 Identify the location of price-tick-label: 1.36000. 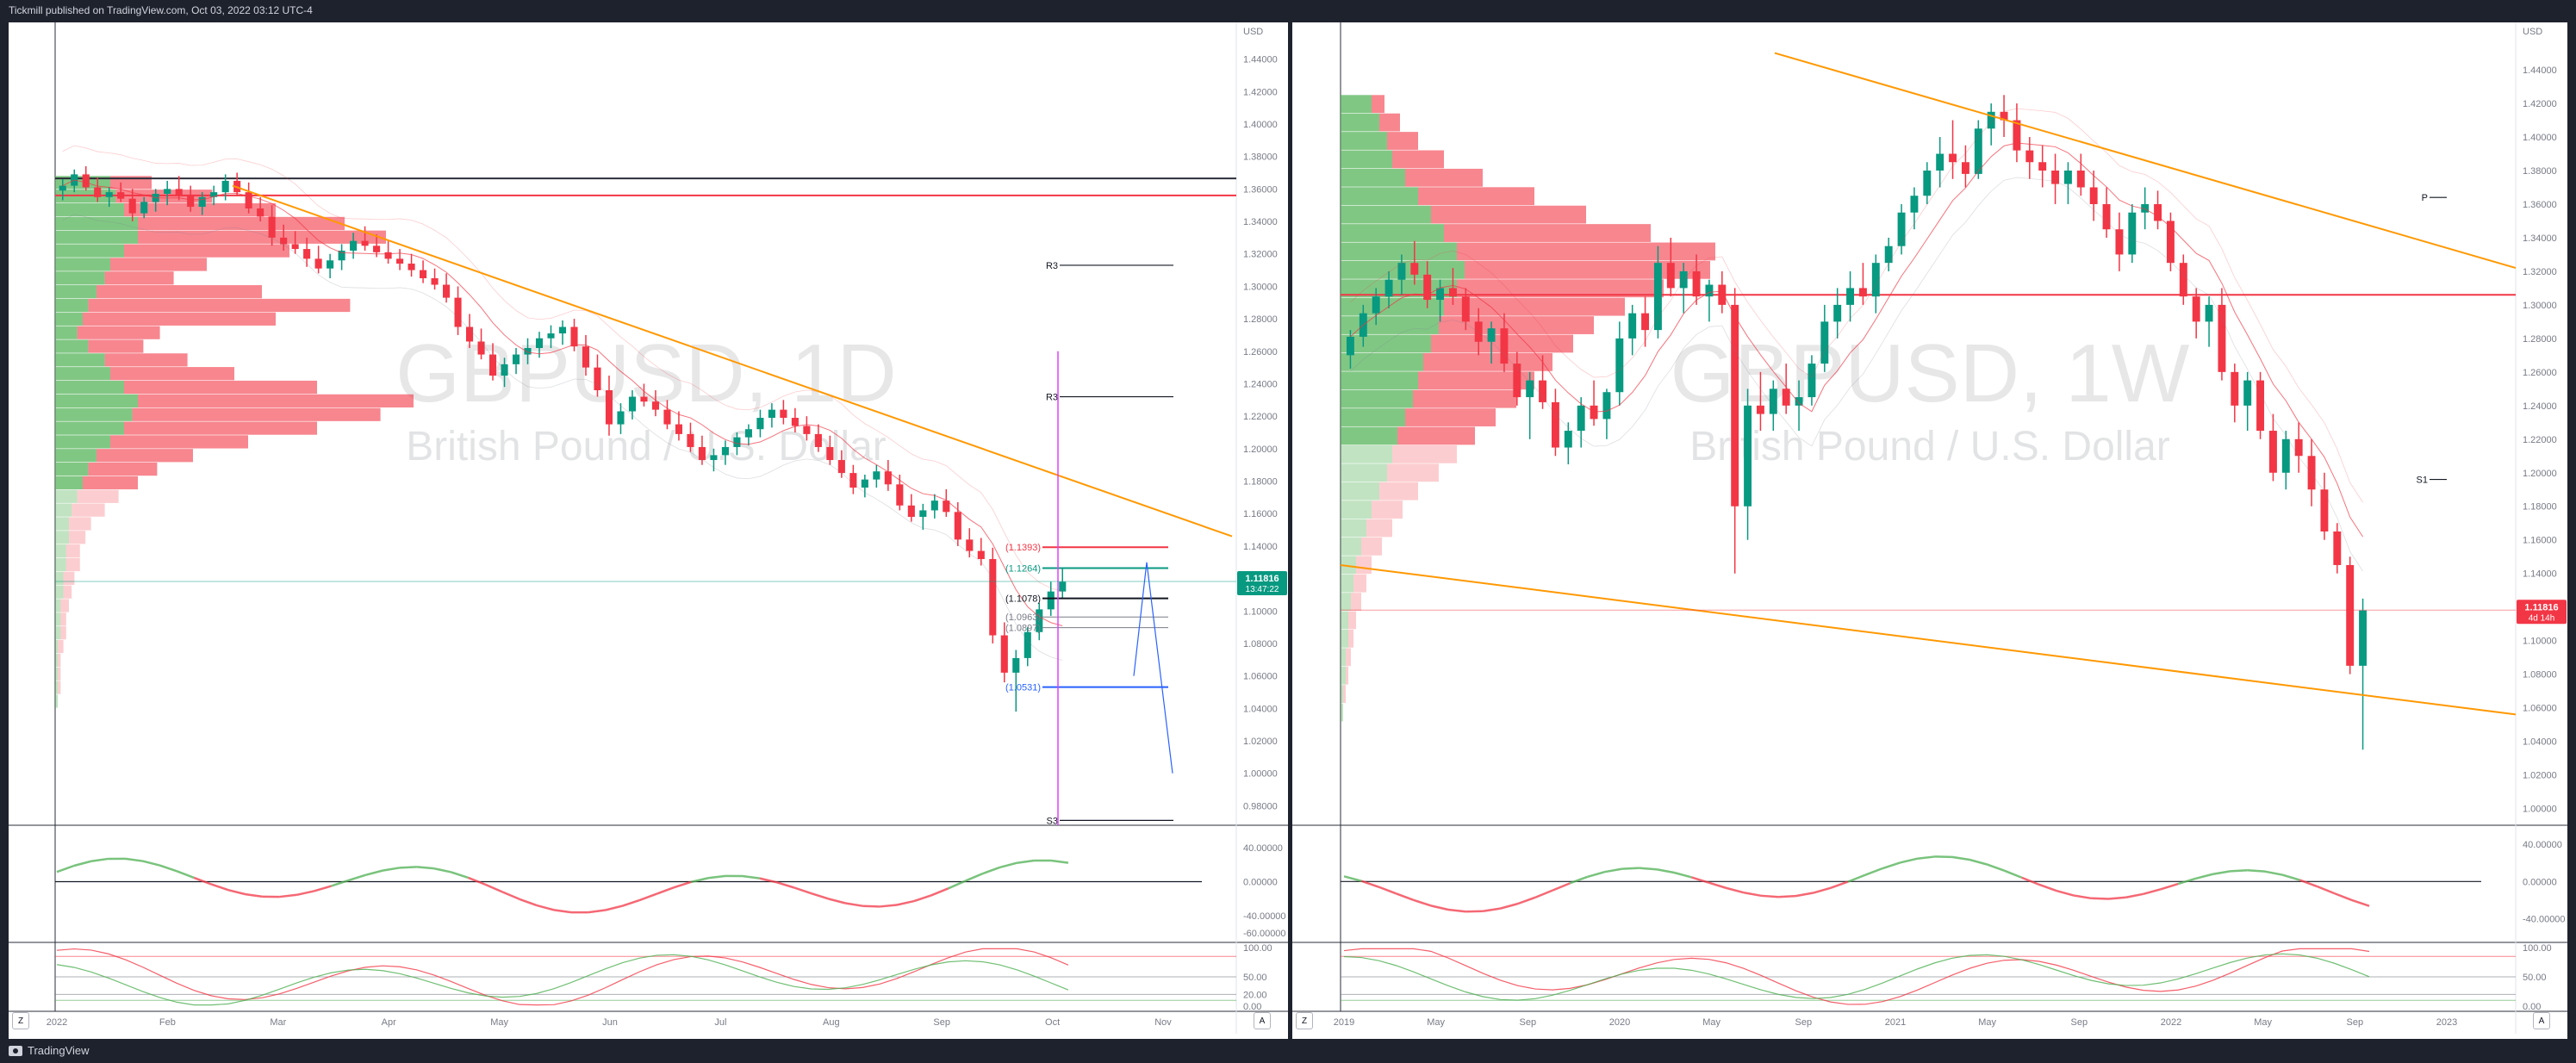
(2540, 205).